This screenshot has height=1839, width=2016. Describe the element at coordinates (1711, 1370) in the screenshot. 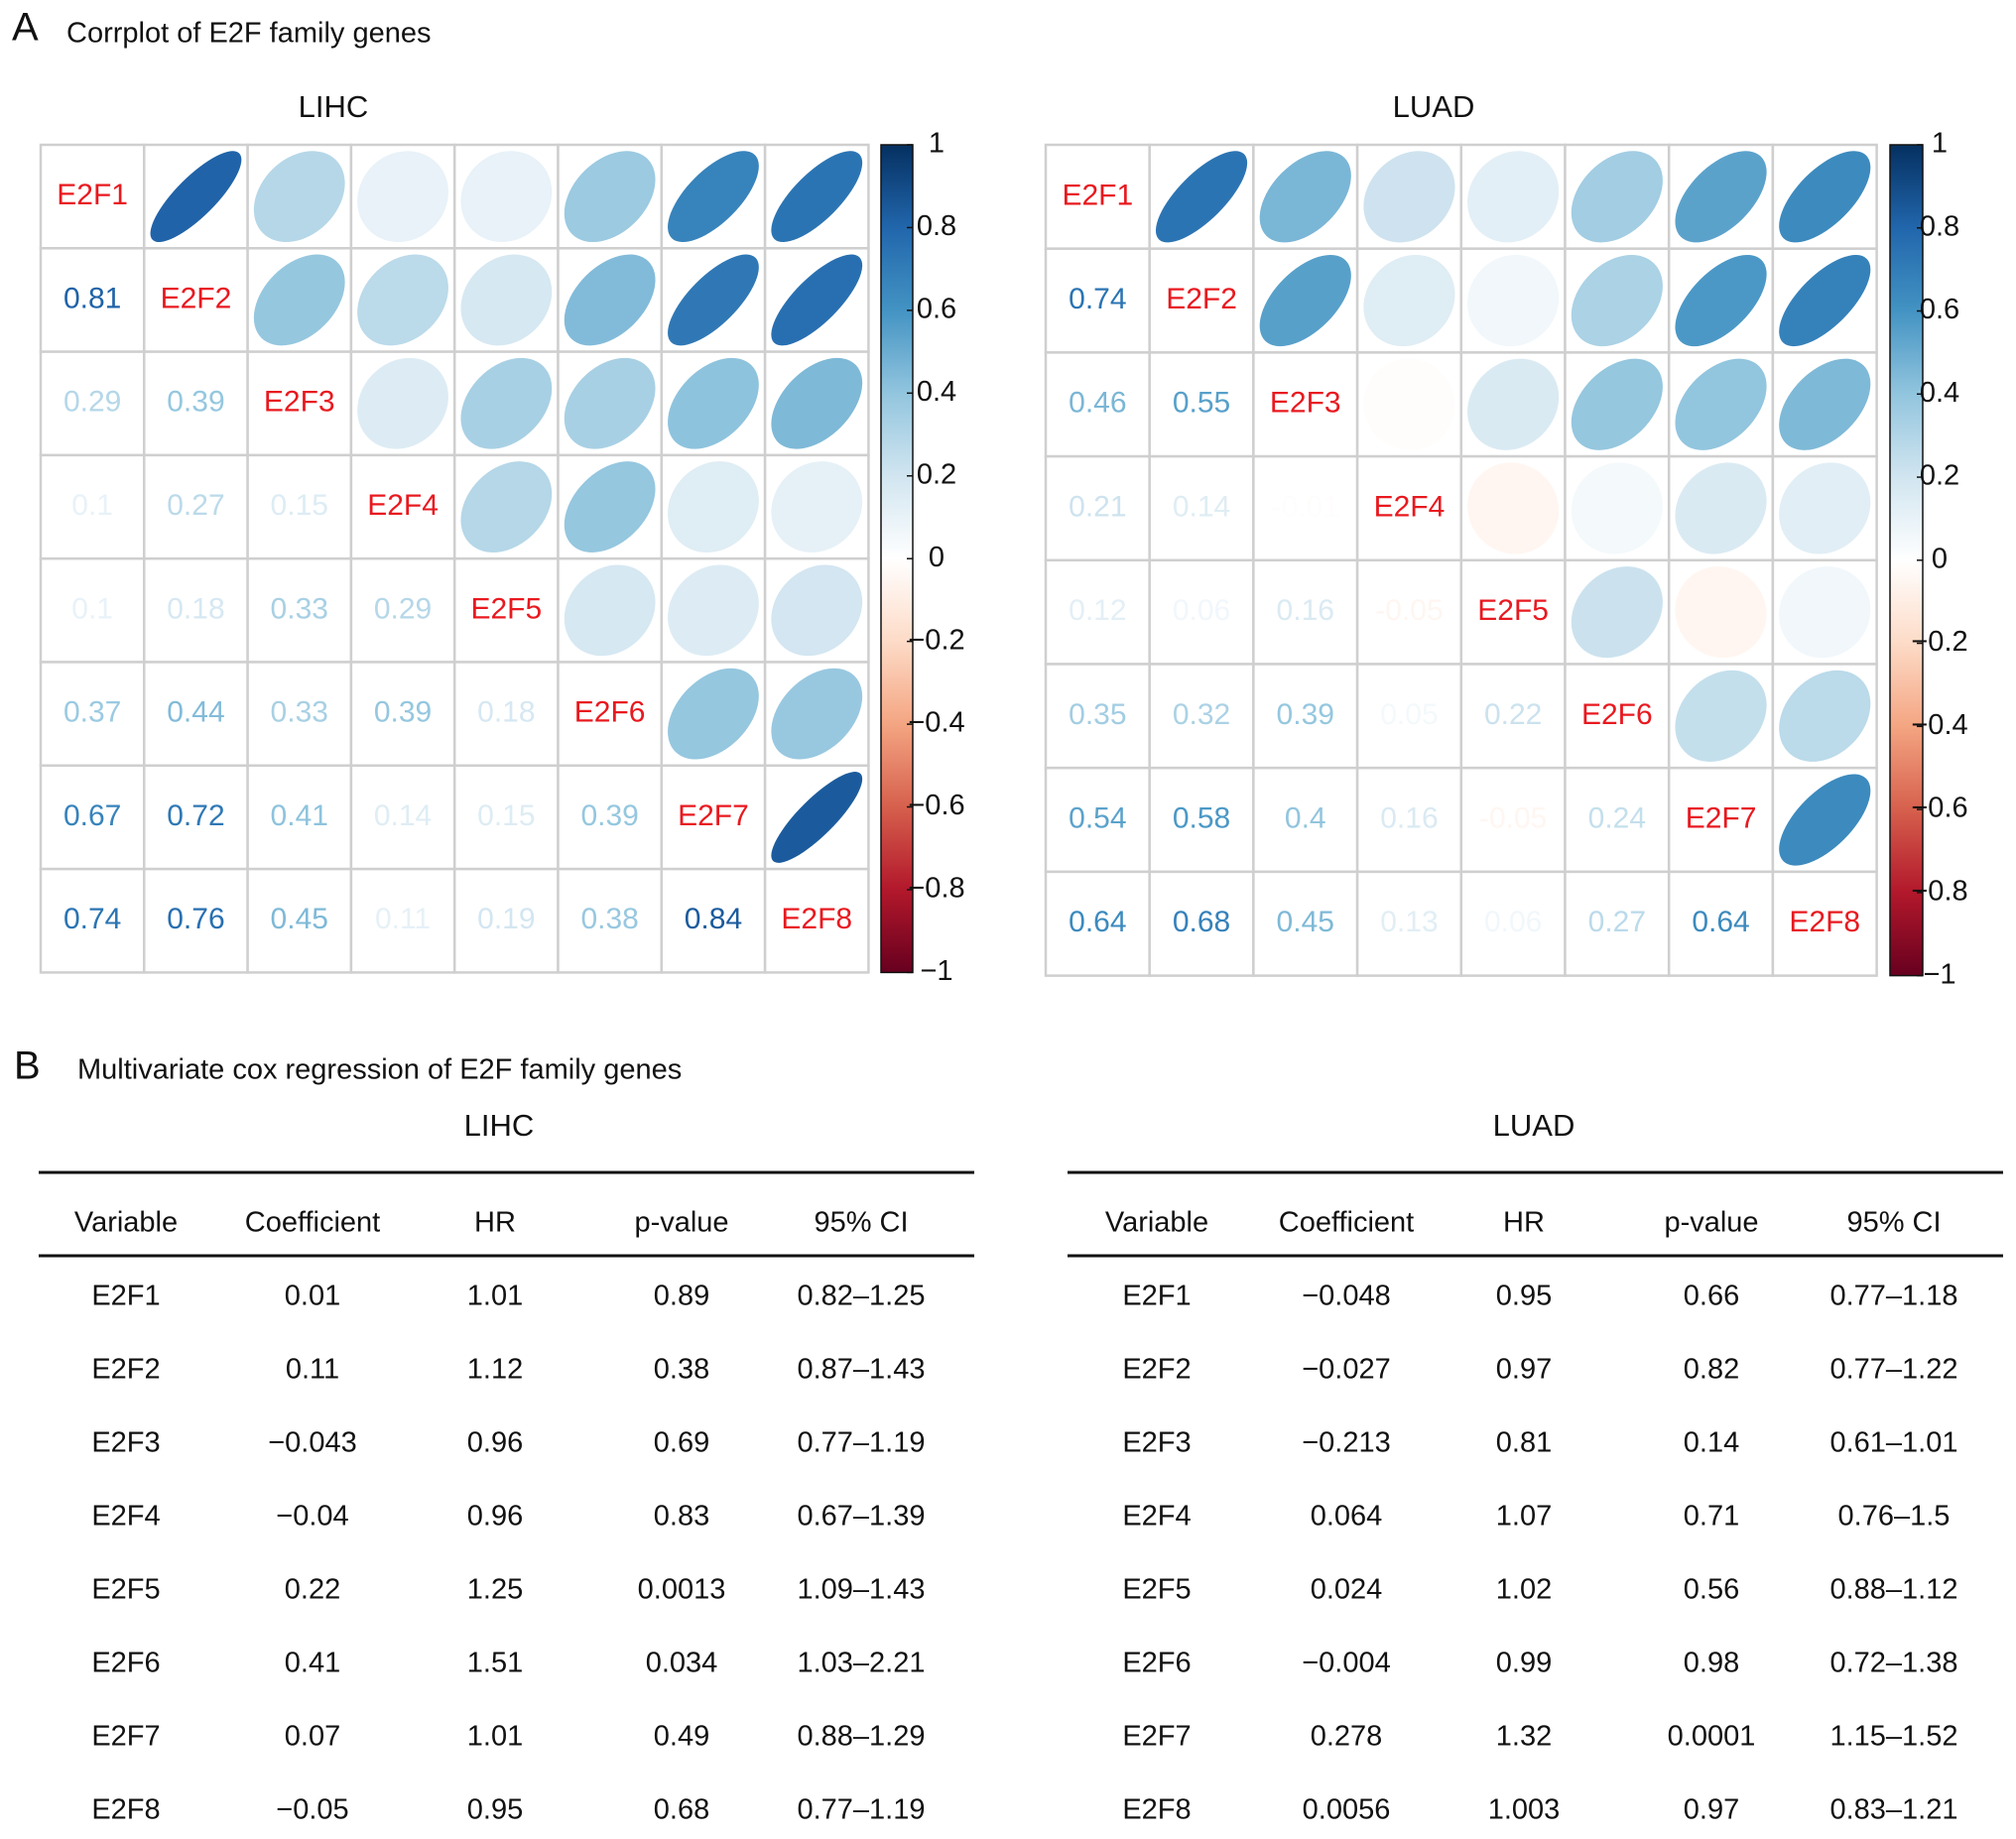

I see `table-cell: 0.82` at that location.